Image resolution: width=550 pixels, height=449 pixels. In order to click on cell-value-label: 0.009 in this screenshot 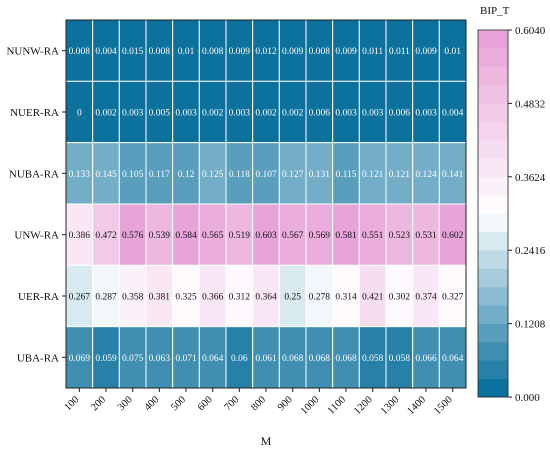, I will do `click(240, 52)`.